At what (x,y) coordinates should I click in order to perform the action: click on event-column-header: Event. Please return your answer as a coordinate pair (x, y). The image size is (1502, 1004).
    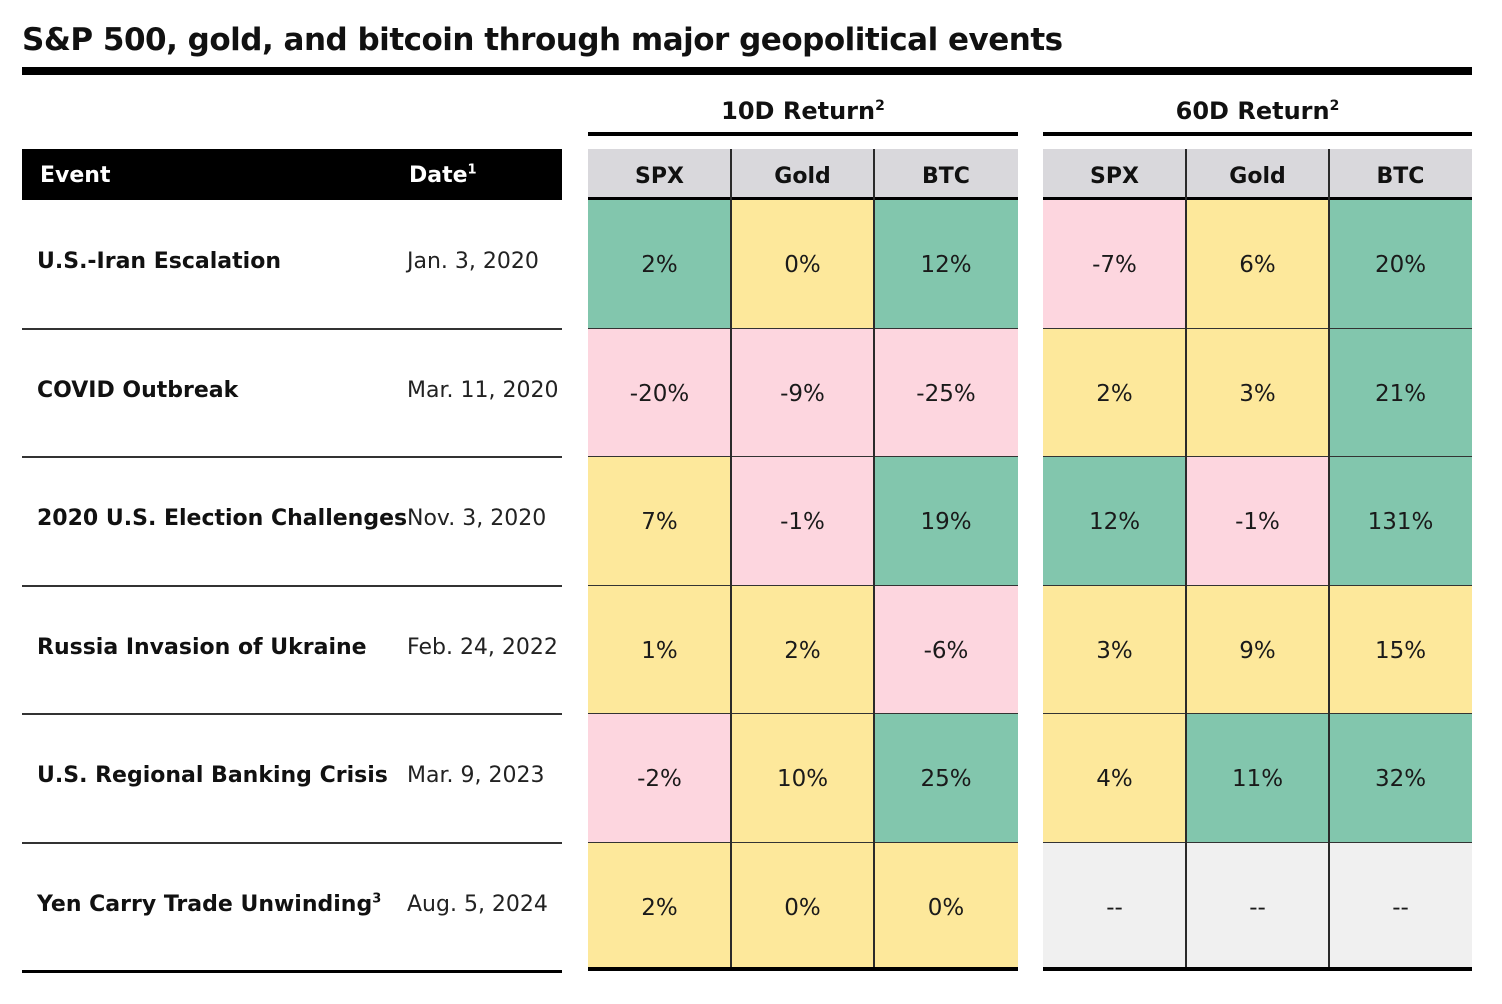
    Looking at the image, I should click on (75, 175).